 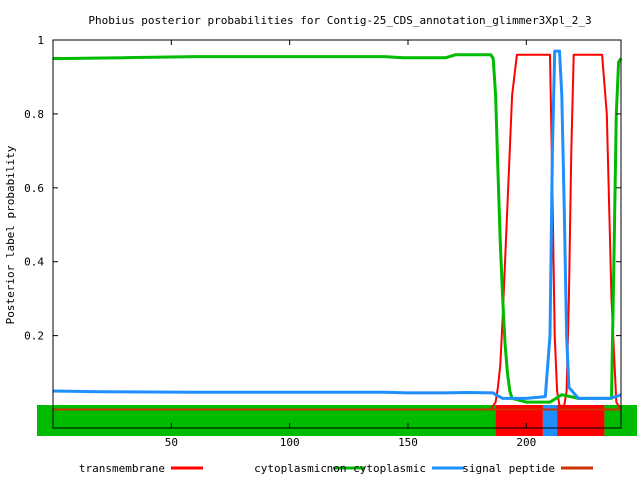 What do you see at coordinates (10, 234) in the screenshot?
I see `y-axis-label: Posterior label probability` at bounding box center [10, 234].